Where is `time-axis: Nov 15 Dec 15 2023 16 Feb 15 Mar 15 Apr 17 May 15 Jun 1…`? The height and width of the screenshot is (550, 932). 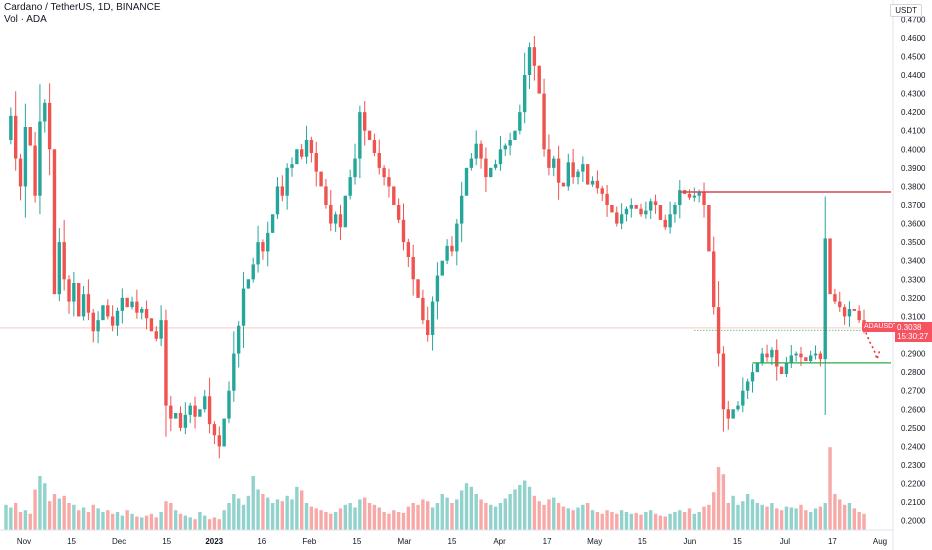 time-axis: Nov 15 Dec 15 2023 16 Feb 15 Mar 15 Apr 17 May 15 Jun 1… is located at coordinates (446, 537).